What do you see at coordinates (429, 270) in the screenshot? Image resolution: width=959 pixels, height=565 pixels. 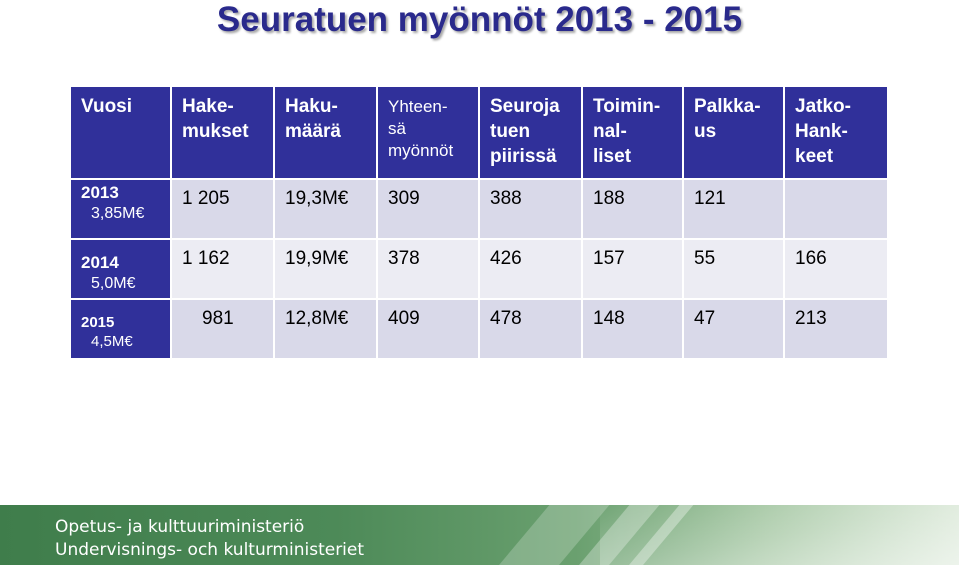 I see `yhteensa-cell: 378` at bounding box center [429, 270].